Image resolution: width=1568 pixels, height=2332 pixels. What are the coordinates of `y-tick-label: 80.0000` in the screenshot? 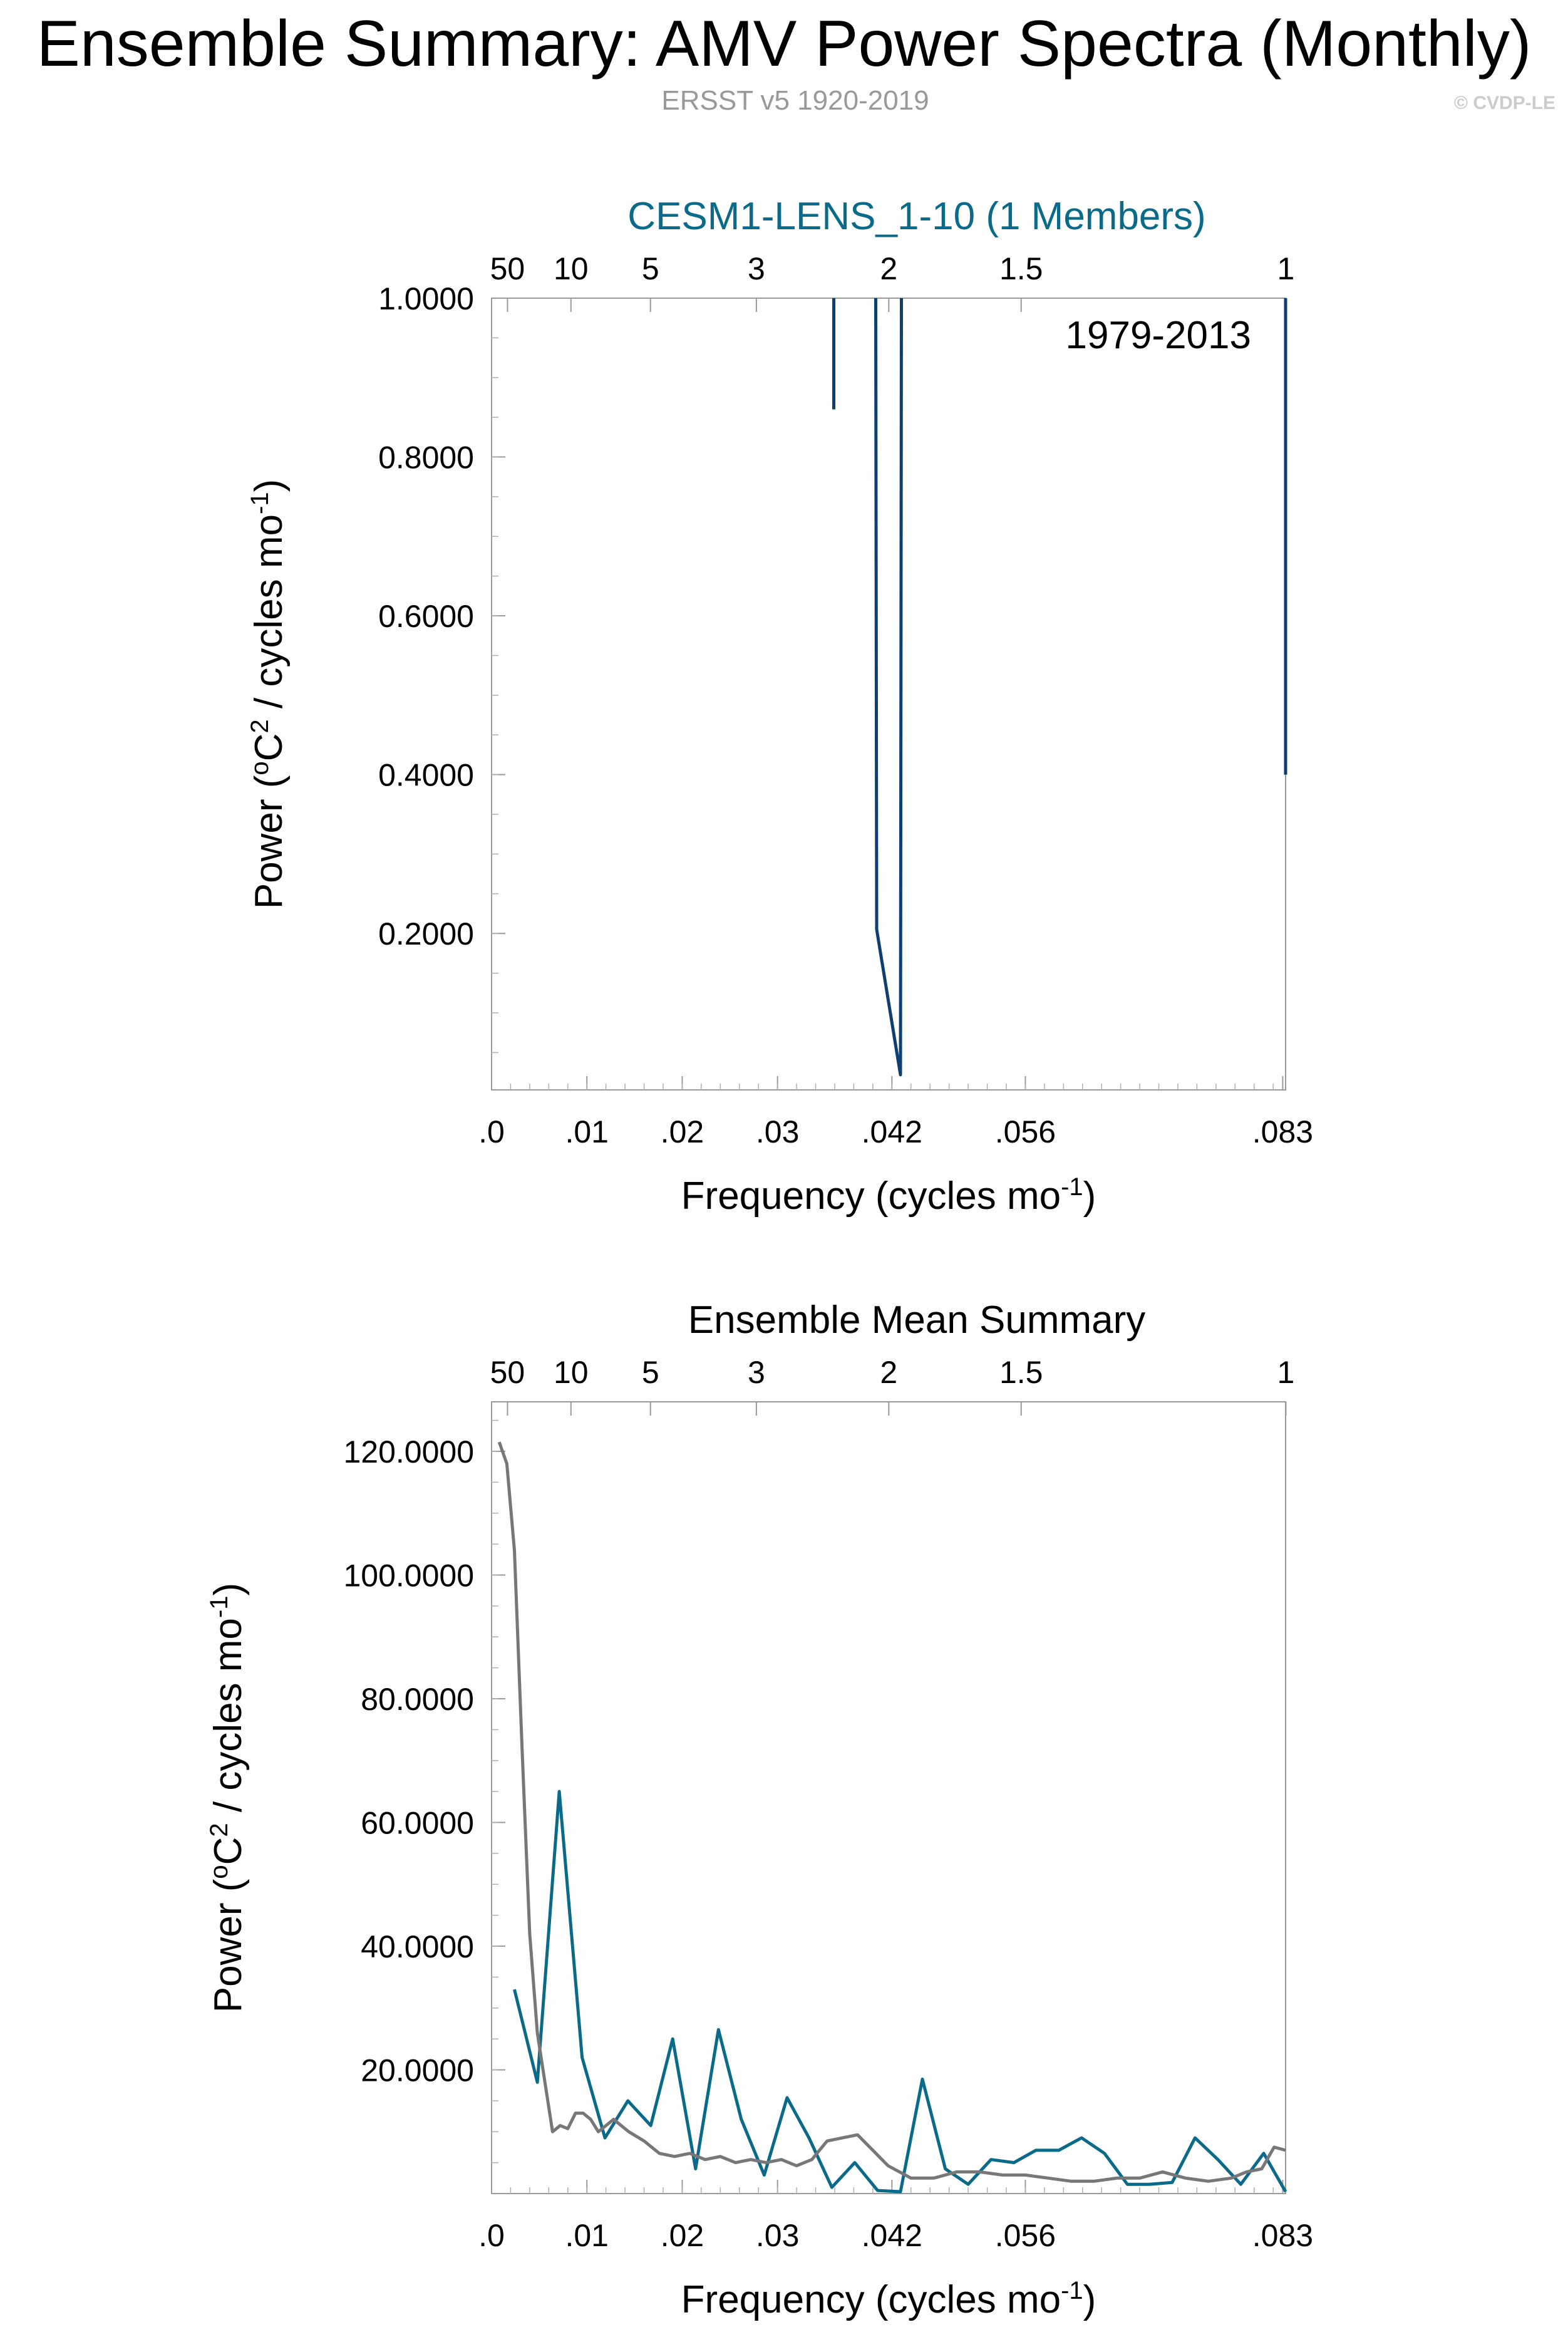 It's located at (417, 1699).